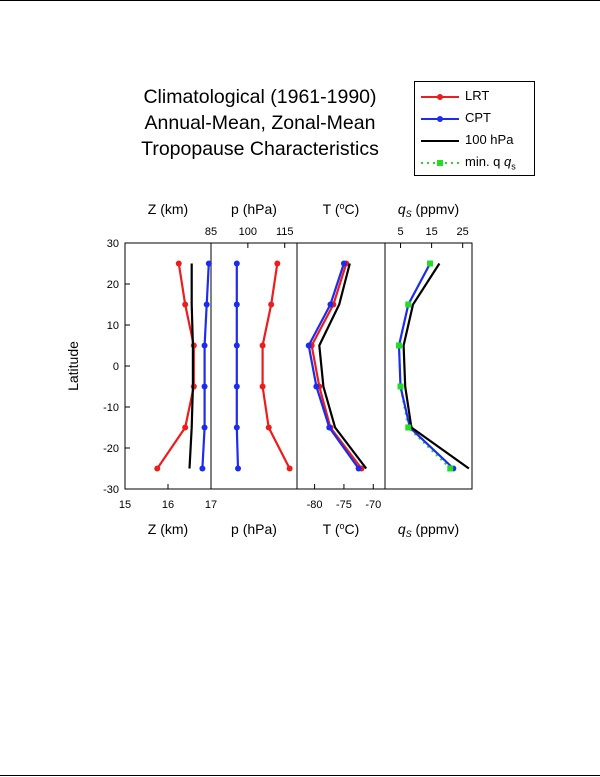 The image size is (600, 777). Describe the element at coordinates (254, 209) in the screenshot. I see `panel-p-top-label: p (hPa)` at that location.